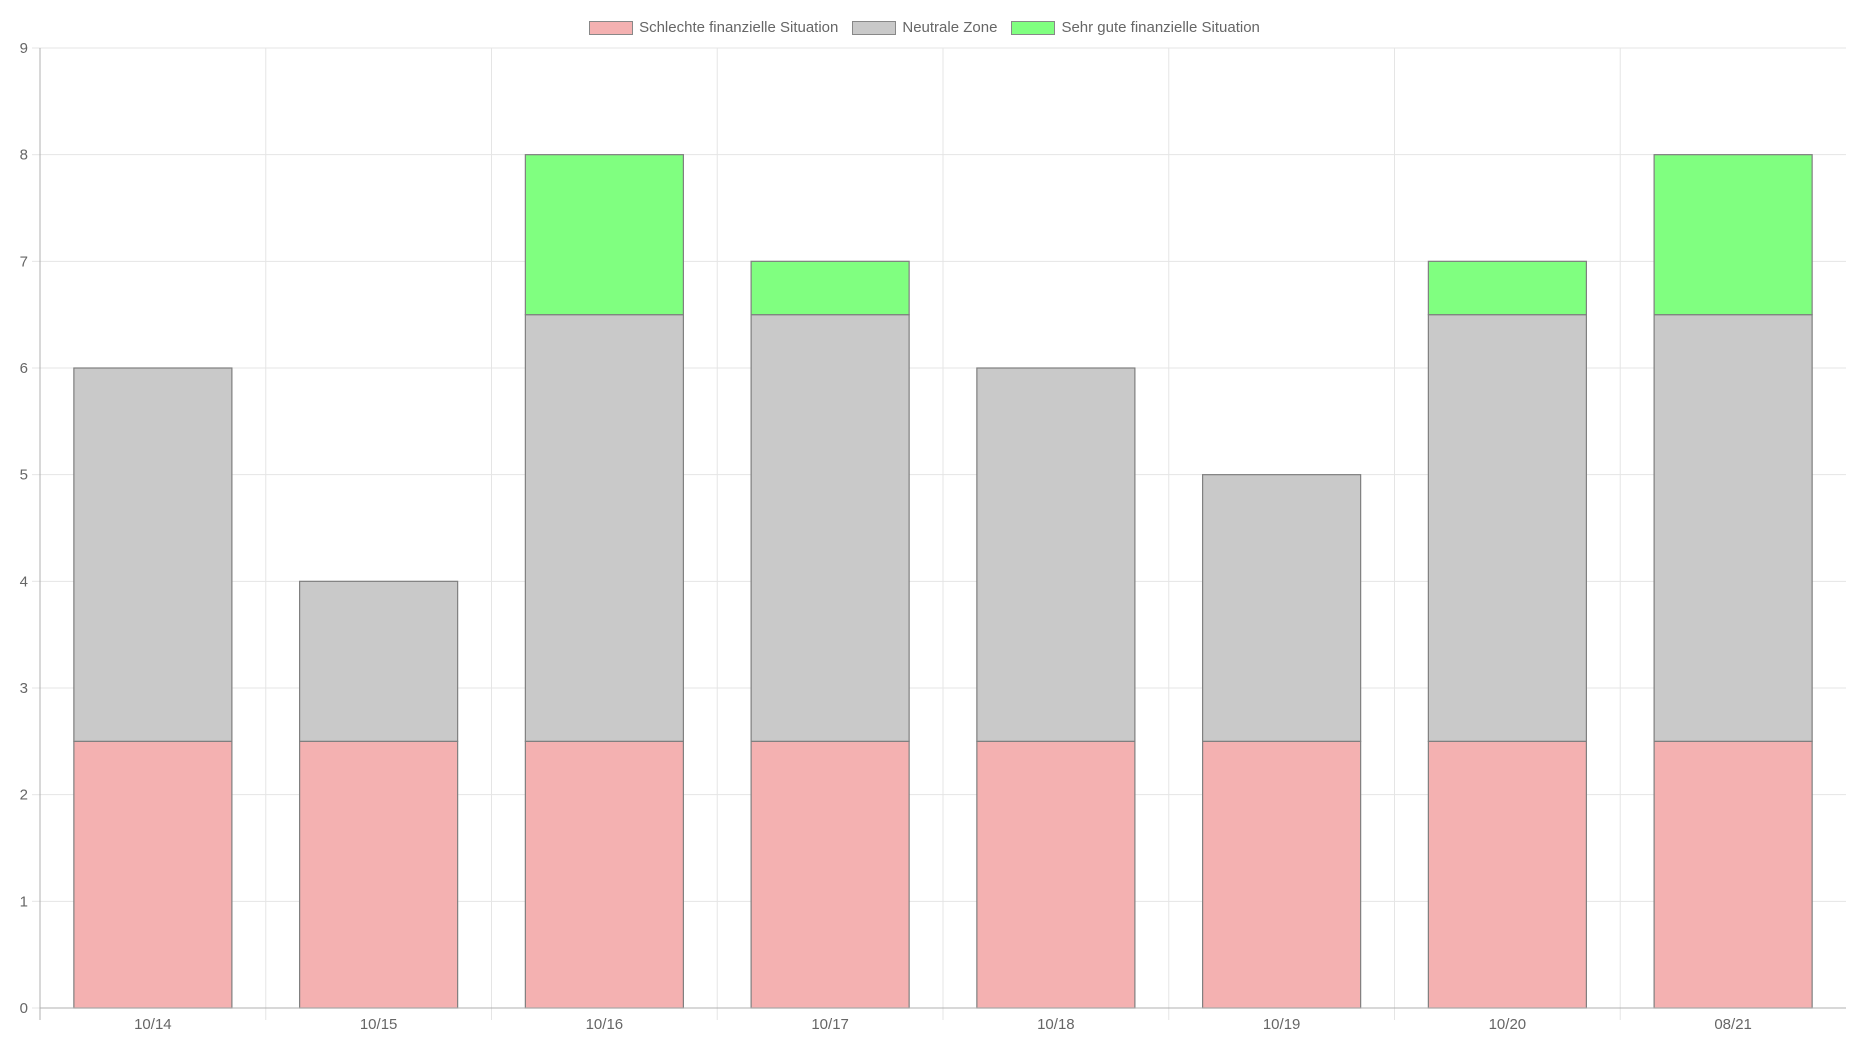 Image resolution: width=1849 pixels, height=1047 pixels. I want to click on x-tick-label-10-17: 10/17, so click(830, 1024).